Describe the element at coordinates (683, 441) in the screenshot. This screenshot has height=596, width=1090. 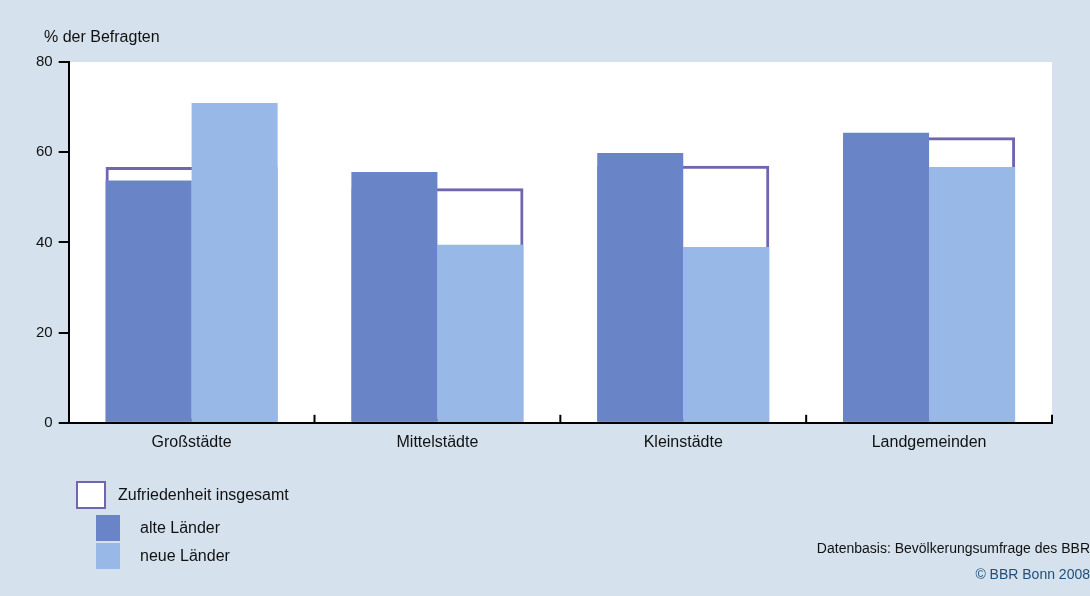
I see `x-tick-label: Kleinstädte` at that location.